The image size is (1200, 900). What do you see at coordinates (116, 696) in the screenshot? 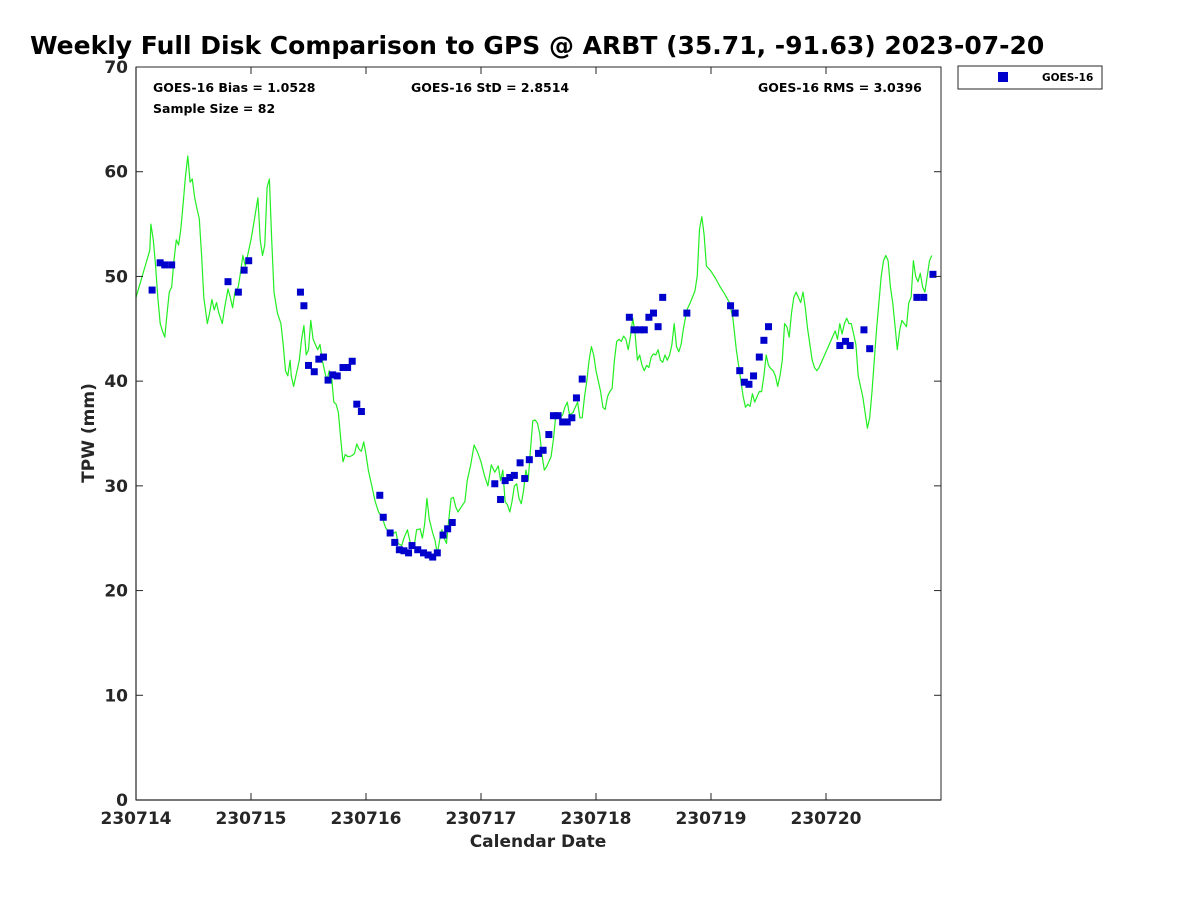
I see `y-tick-label: 10` at bounding box center [116, 696].